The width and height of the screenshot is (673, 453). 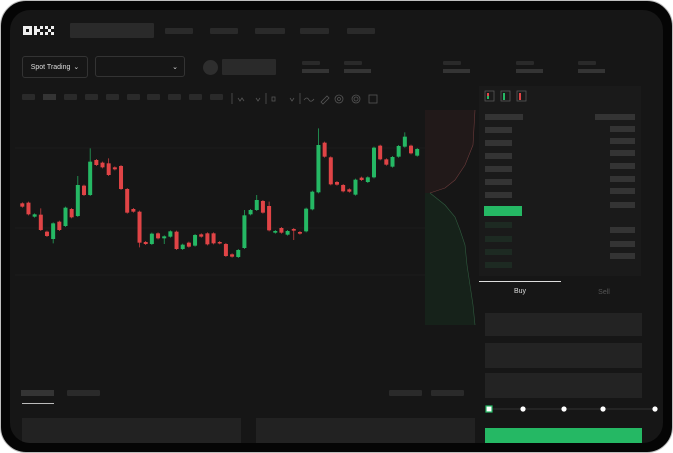 I want to click on fullscreen-icon, so click(x=373, y=99).